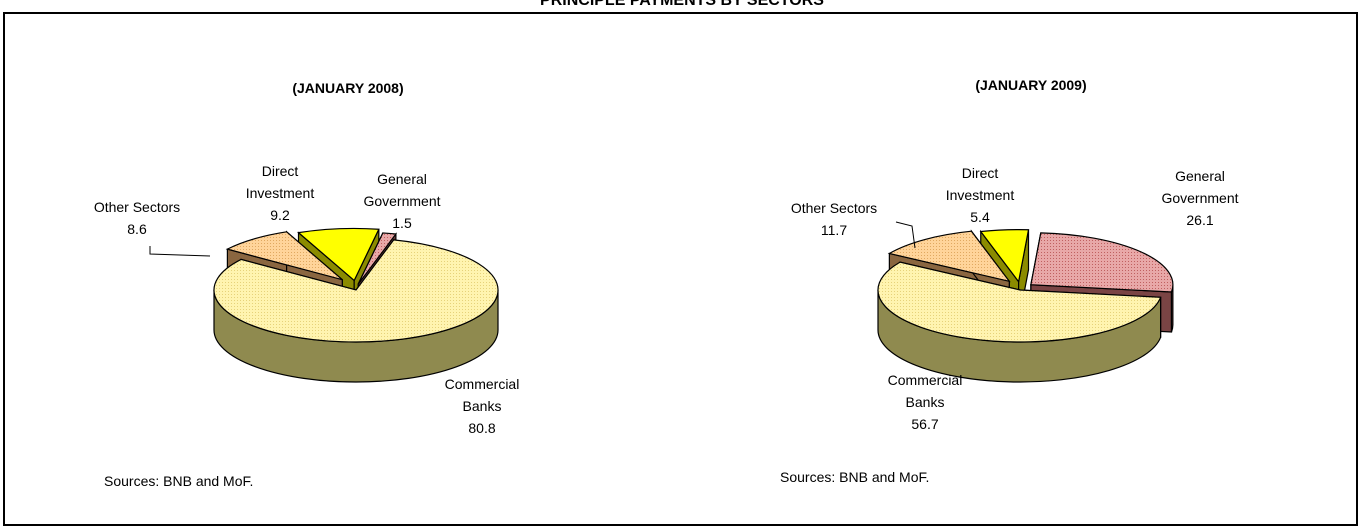 The width and height of the screenshot is (1364, 528). Describe the element at coordinates (280, 215) in the screenshot. I see `slice-value-label: 9.2` at that location.